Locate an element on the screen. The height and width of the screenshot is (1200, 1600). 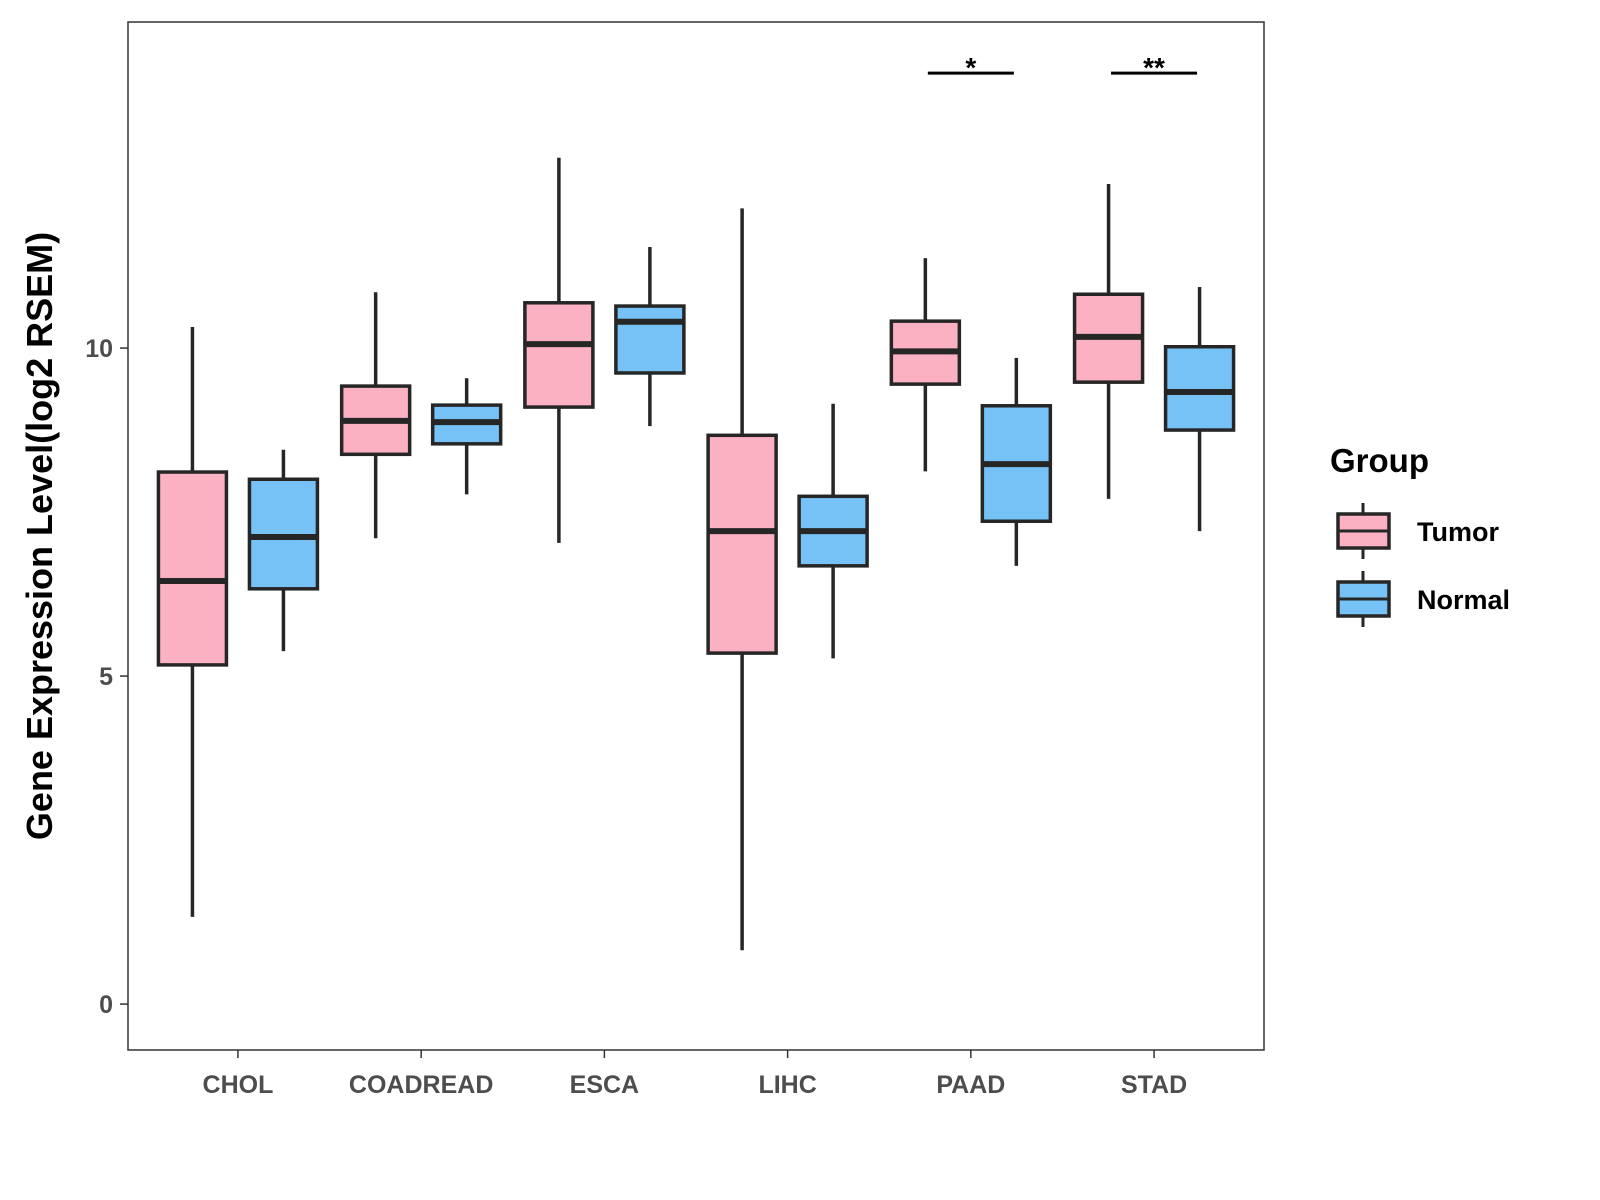
box-normal-esca is located at coordinates (650, 337).